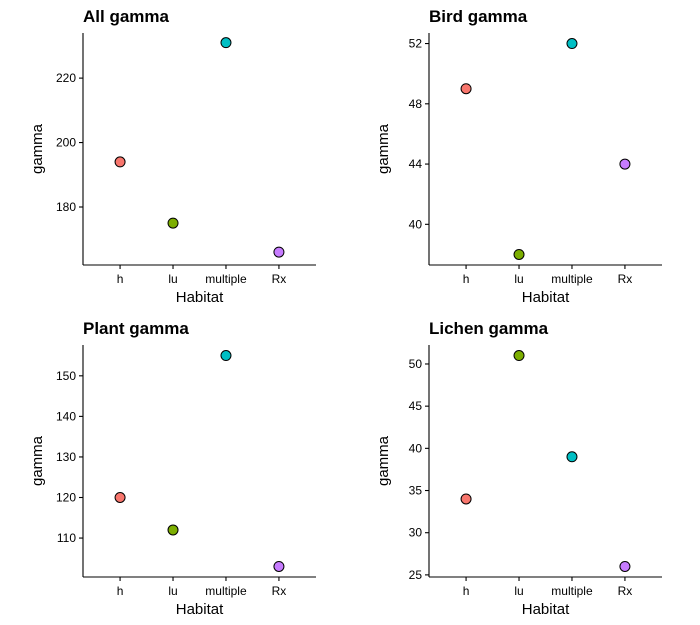 The image size is (700, 625). Describe the element at coordinates (416, 44) in the screenshot. I see `y-tick-label: 52` at that location.